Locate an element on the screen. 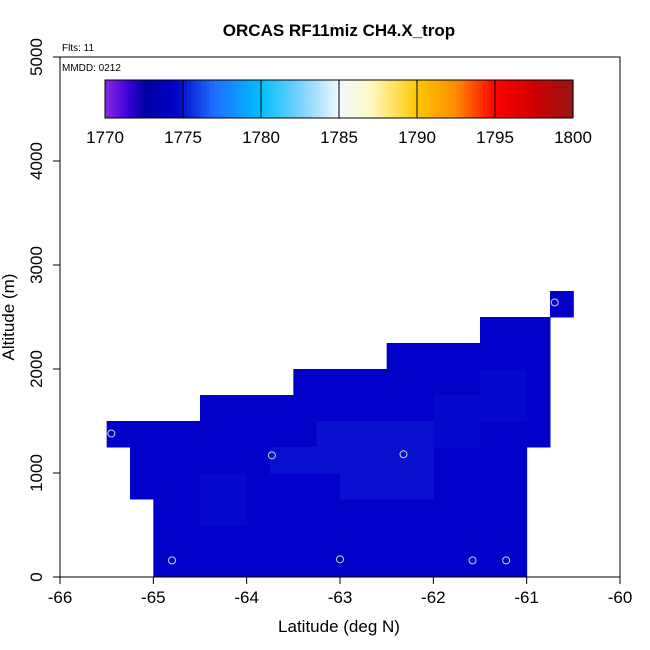  x-axis-label: Latitude (deg N) is located at coordinates (339, 626).